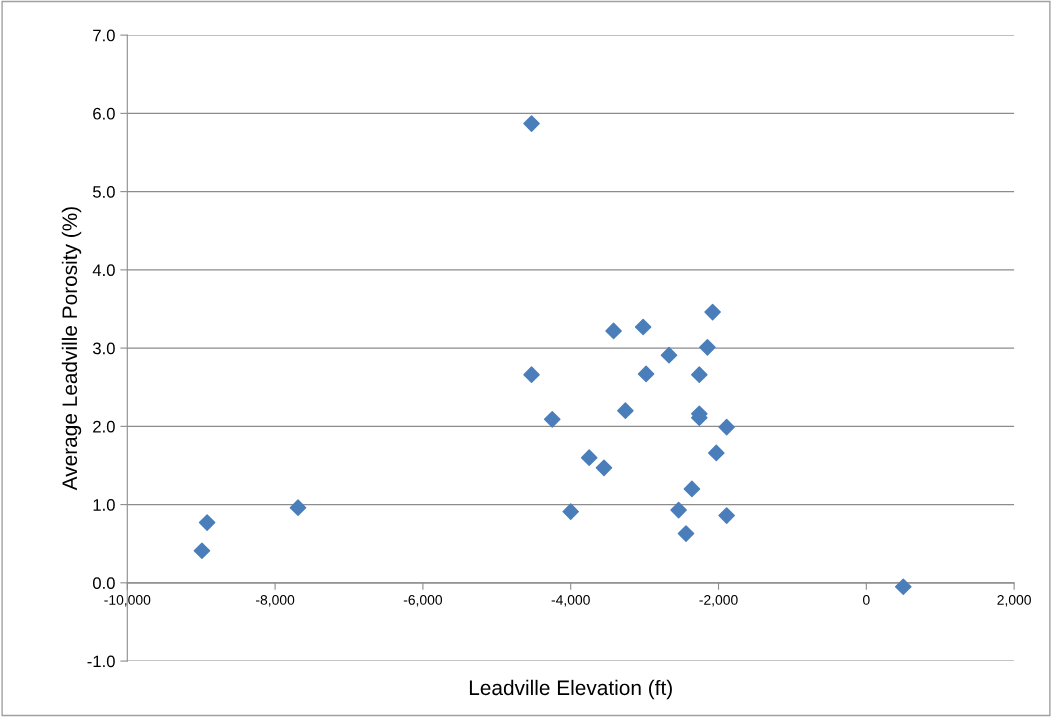 The height and width of the screenshot is (717, 1052). What do you see at coordinates (104, 426) in the screenshot?
I see `y-tick-label: 2.0` at bounding box center [104, 426].